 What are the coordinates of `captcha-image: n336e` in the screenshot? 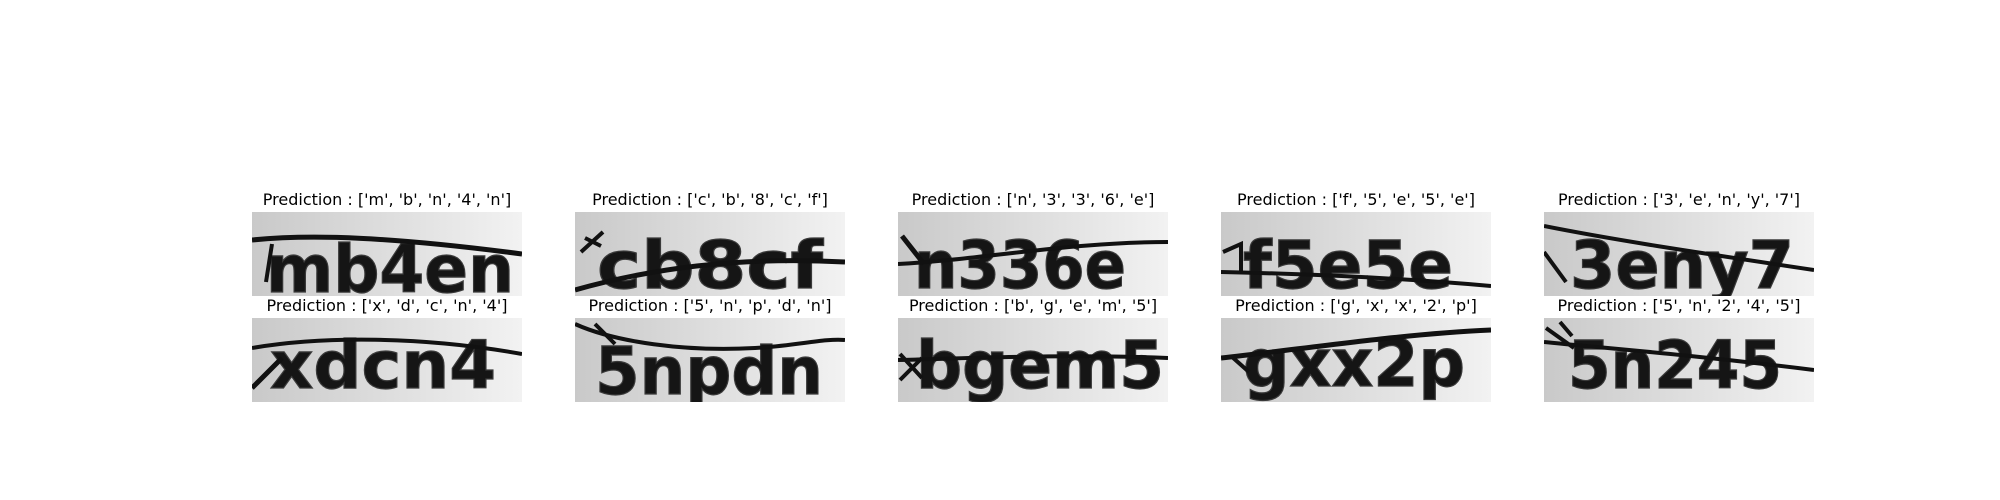 It's located at (1033, 254).